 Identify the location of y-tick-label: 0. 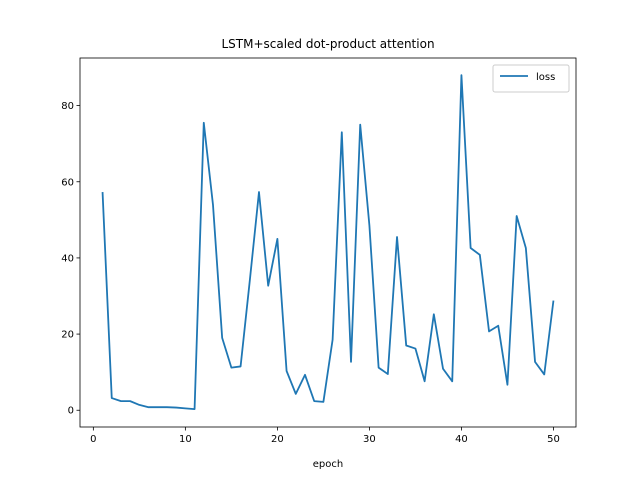
(71, 411).